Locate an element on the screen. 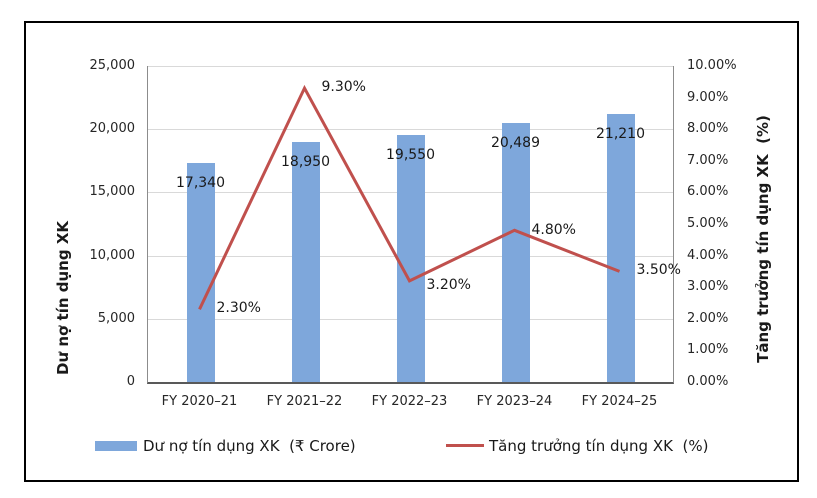 The height and width of the screenshot is (498, 817). bar-data-label: 17,340 is located at coordinates (200, 182).